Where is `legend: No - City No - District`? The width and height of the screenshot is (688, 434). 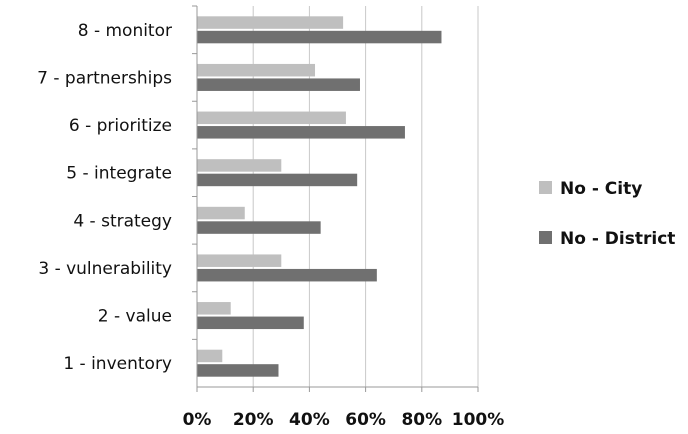 legend: No - City No - District is located at coordinates (607, 214).